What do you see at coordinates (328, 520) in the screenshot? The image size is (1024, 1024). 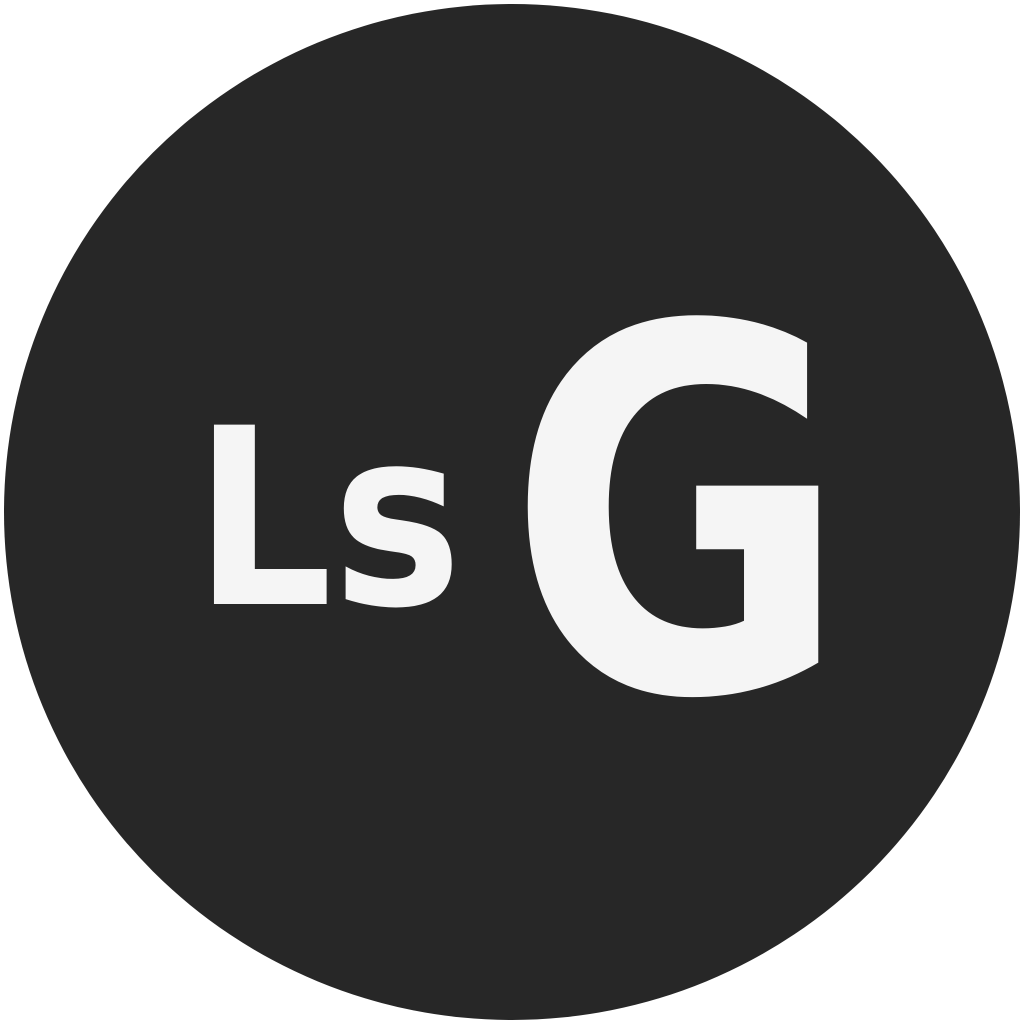 I see `logo-monogram-small: Ls` at bounding box center [328, 520].